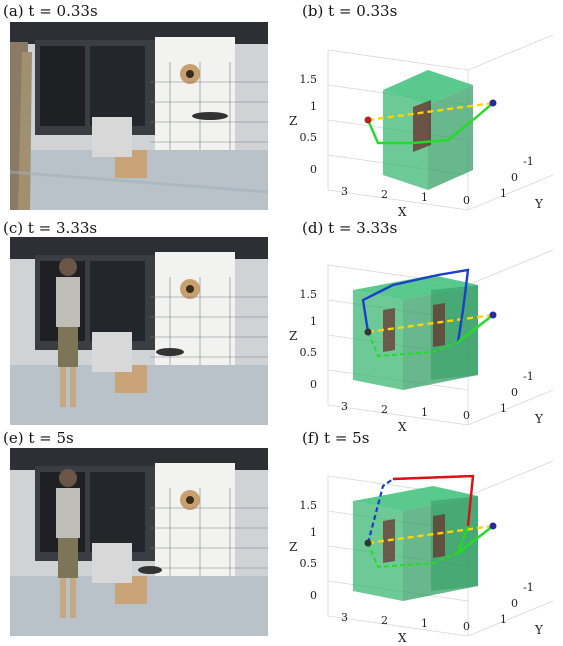 The image size is (563, 646). I want to click on plot-caption-b: (b) t = 0.33s, so click(350, 11).